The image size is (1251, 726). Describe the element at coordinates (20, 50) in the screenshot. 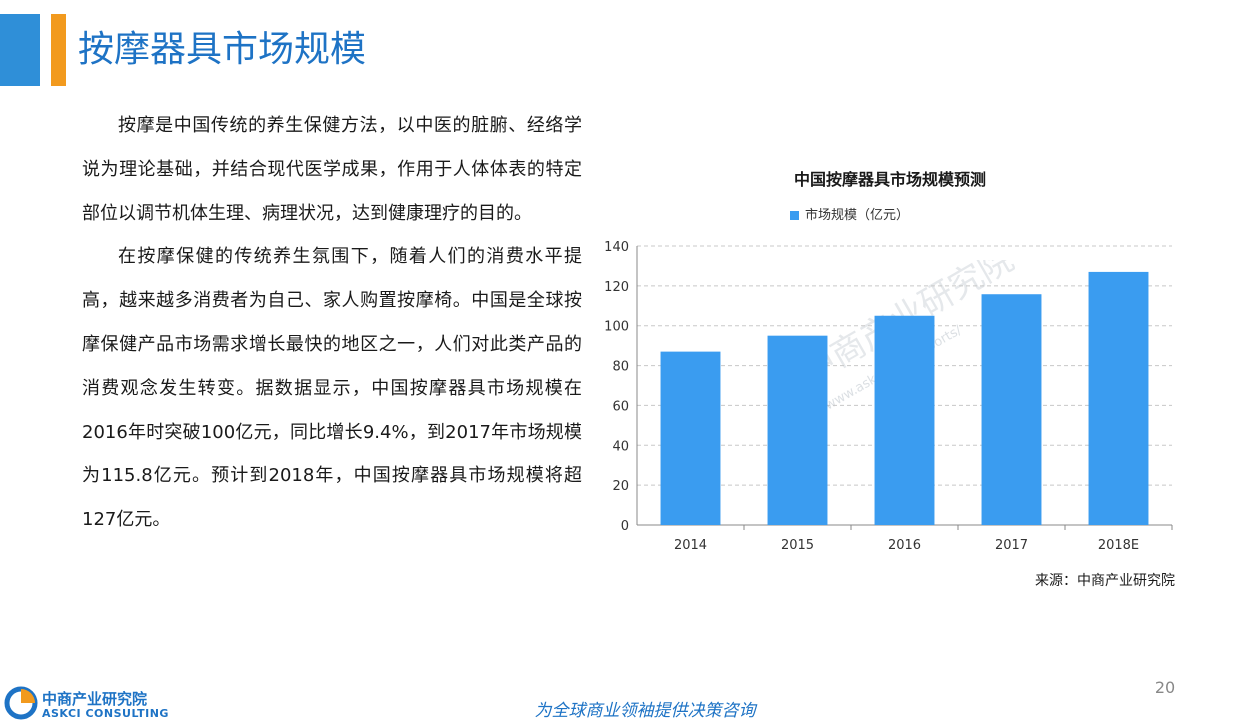

I see `header-accent-bar-blue` at that location.